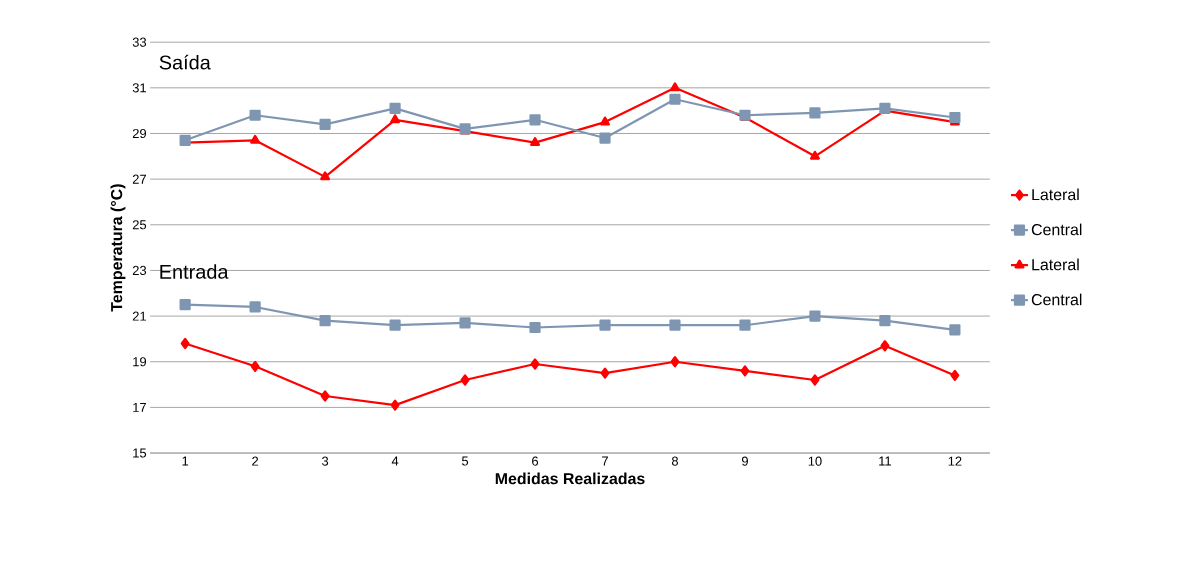 Image resolution: width=1189 pixels, height=574 pixels. Describe the element at coordinates (570, 478) in the screenshot. I see `x-axis-title: Medidas Realizadas` at that location.